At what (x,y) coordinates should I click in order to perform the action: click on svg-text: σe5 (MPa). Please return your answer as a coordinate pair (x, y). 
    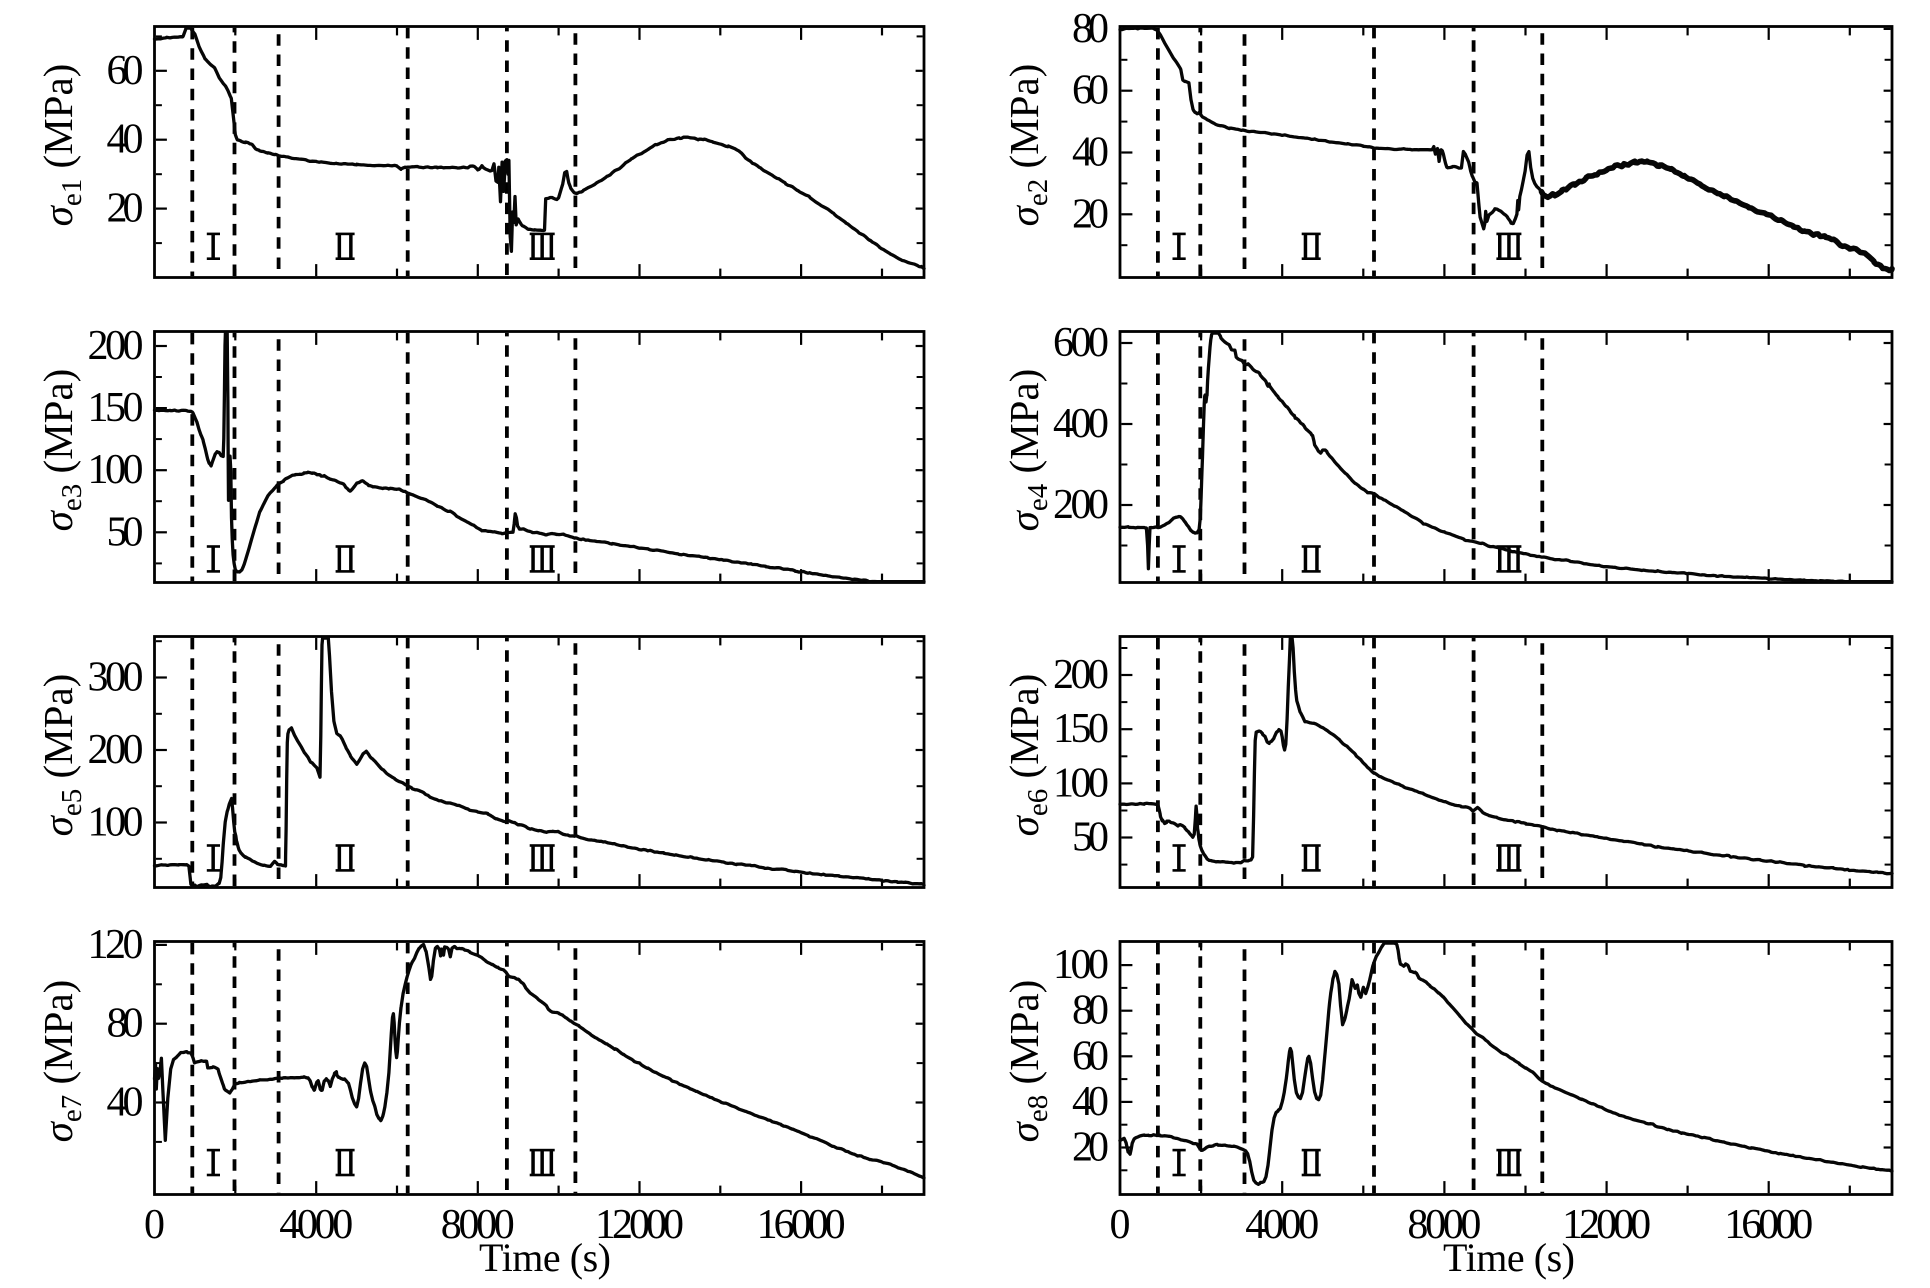
    Looking at the image, I should click on (61, 755).